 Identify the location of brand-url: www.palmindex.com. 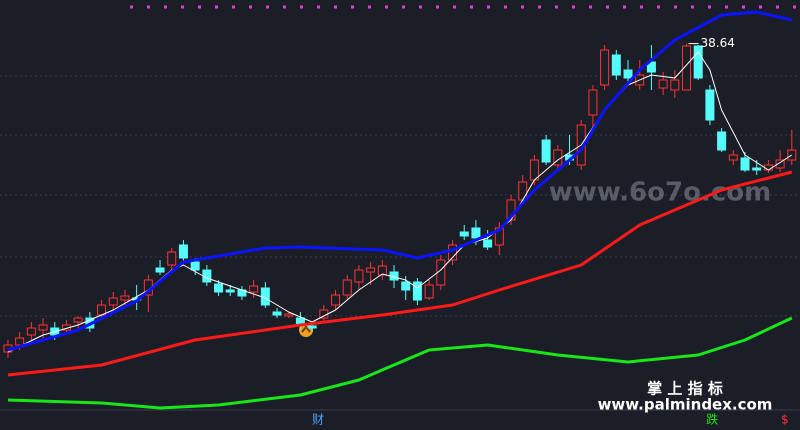
(685, 405).